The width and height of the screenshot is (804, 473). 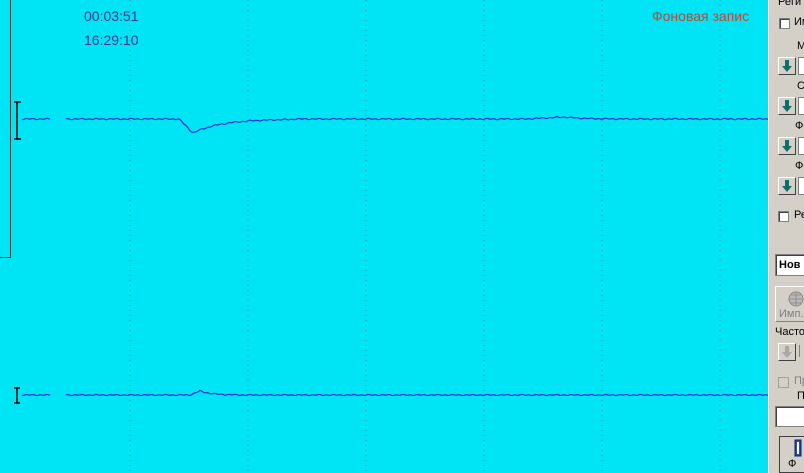 I want to click on channel-1-scale-marker, so click(x=17, y=120).